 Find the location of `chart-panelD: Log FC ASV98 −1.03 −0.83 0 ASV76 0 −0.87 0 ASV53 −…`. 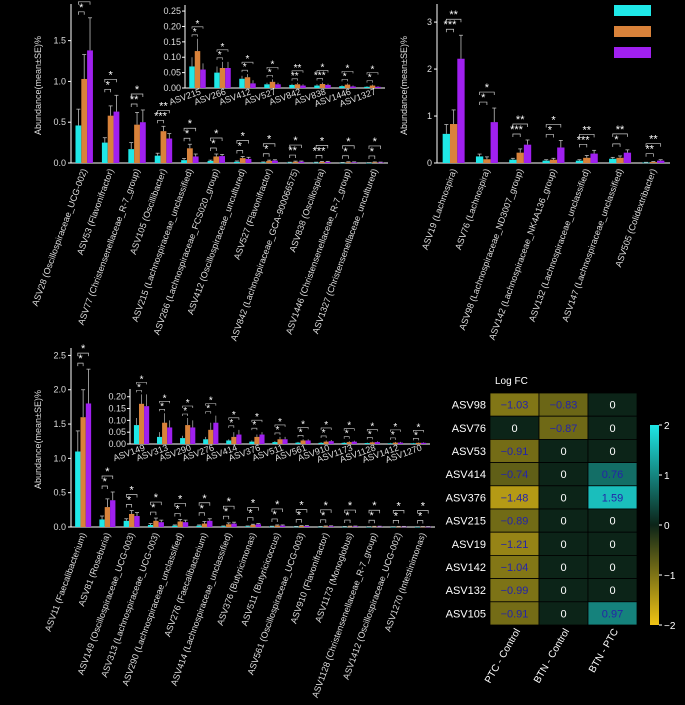

chart-panelD: Log FC ASV98 −1.03 −0.83 0 ASV76 0 −0.87 0 ASV53 −… is located at coordinates (561, 530).